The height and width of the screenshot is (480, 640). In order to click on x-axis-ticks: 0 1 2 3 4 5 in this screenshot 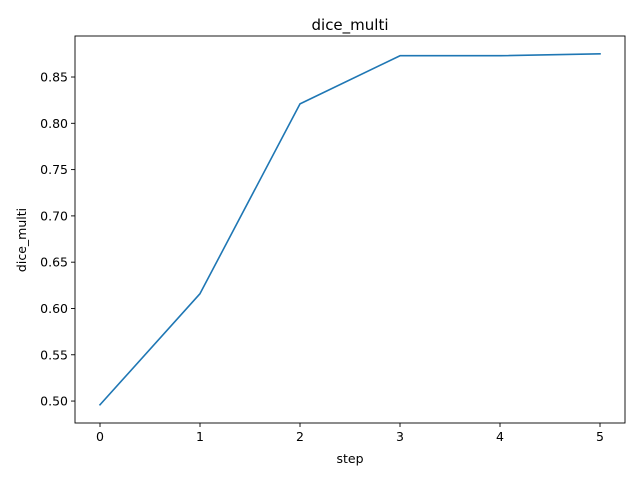, I will do `click(350, 433)`.